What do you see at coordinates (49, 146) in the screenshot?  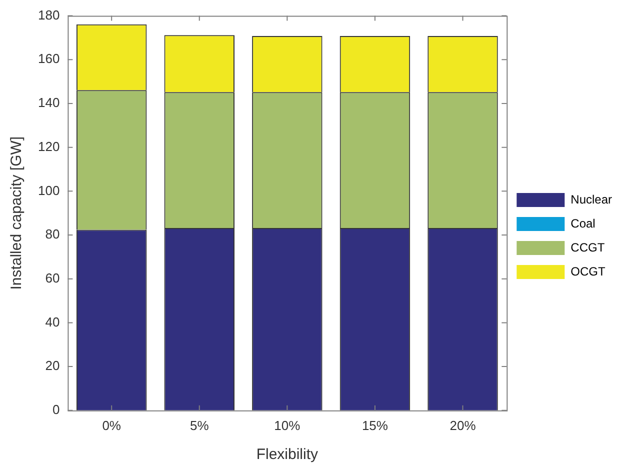 I see `y-tick-label: 120` at bounding box center [49, 146].